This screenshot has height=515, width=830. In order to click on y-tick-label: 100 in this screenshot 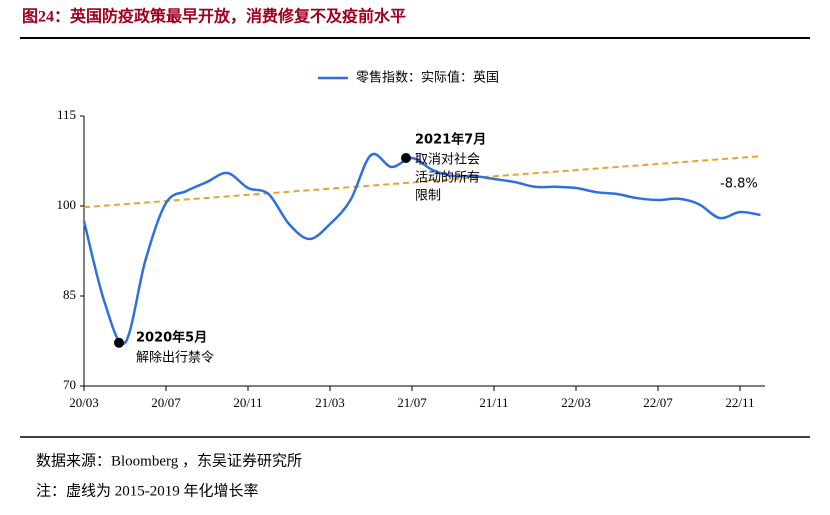, I will do `click(67, 204)`.